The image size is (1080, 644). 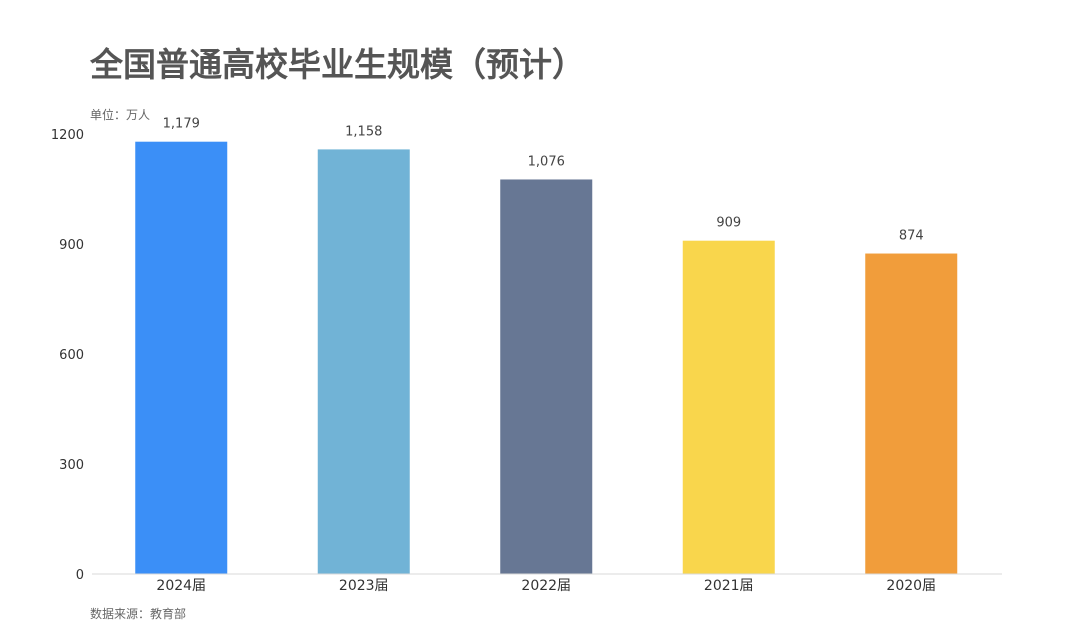 I want to click on bar-2024届, so click(x=181, y=357).